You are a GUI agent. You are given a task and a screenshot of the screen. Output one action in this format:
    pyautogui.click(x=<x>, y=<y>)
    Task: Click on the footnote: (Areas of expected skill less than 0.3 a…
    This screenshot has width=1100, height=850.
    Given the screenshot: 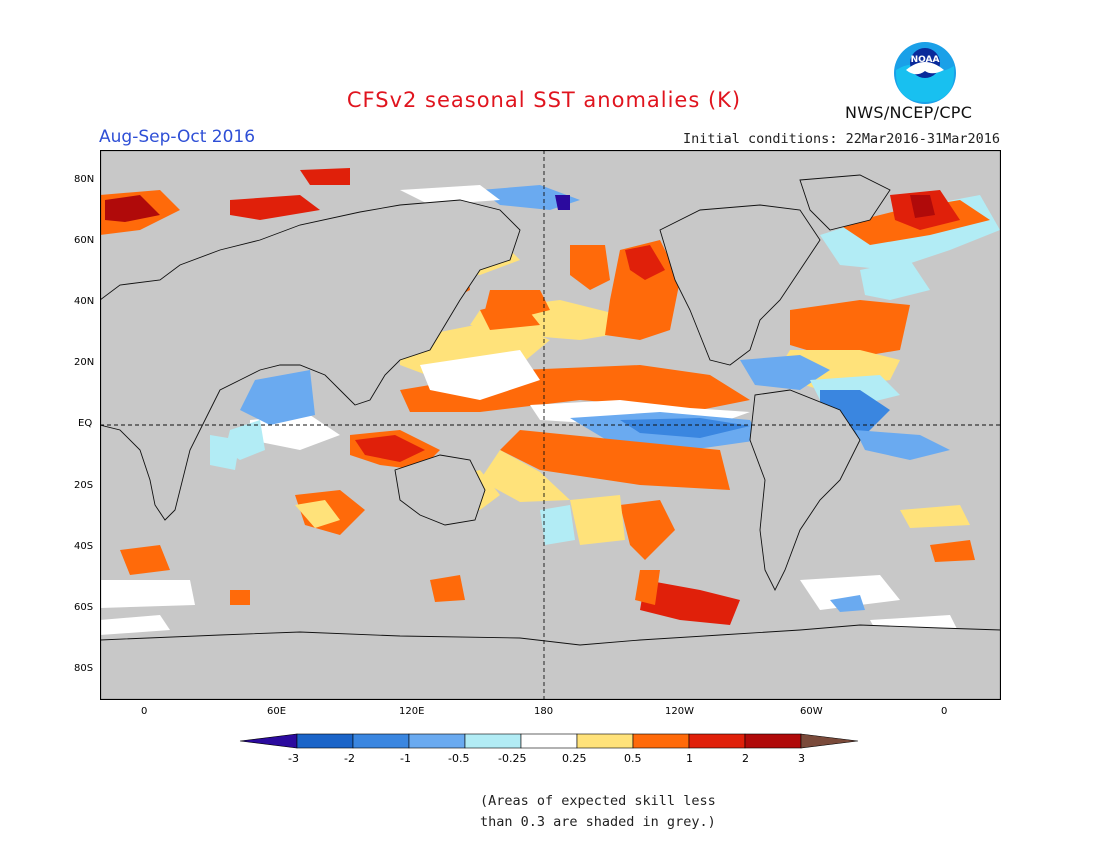 What is the action you would take?
    pyautogui.click(x=598, y=812)
    